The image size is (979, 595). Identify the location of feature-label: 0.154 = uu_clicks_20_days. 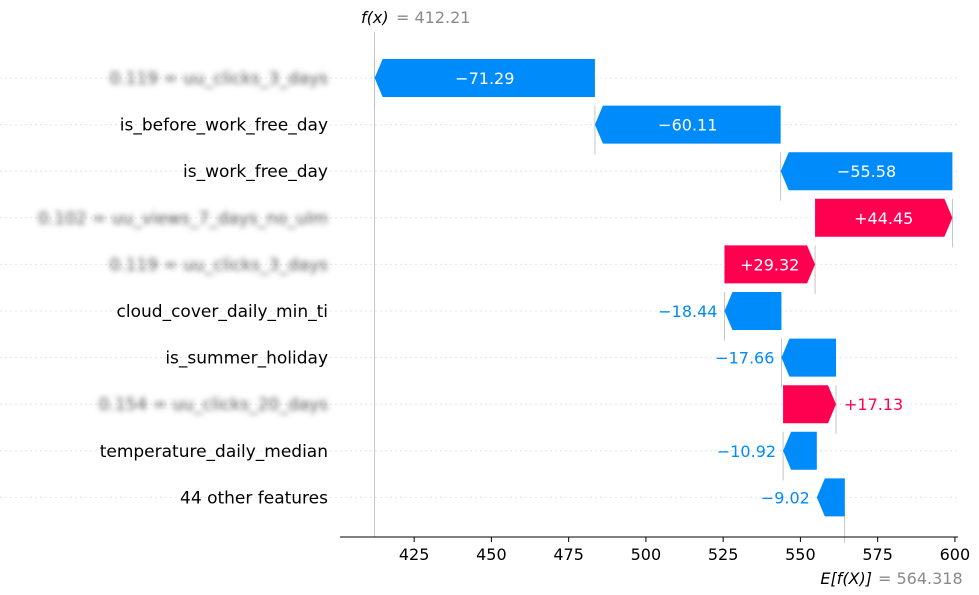
(214, 405).